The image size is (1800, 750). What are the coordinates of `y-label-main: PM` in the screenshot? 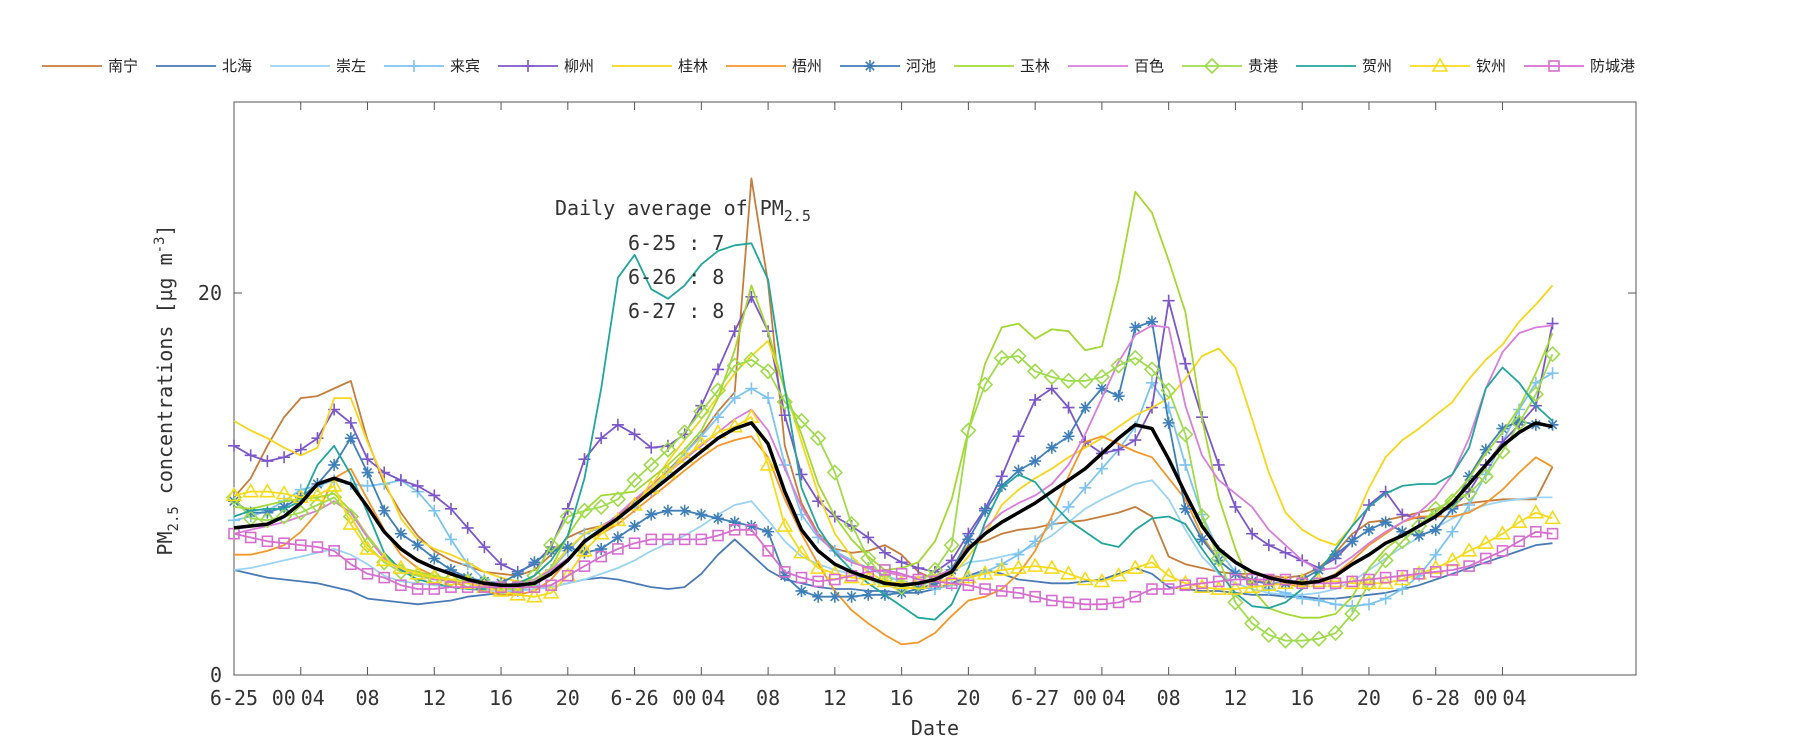 It's located at (165, 543).